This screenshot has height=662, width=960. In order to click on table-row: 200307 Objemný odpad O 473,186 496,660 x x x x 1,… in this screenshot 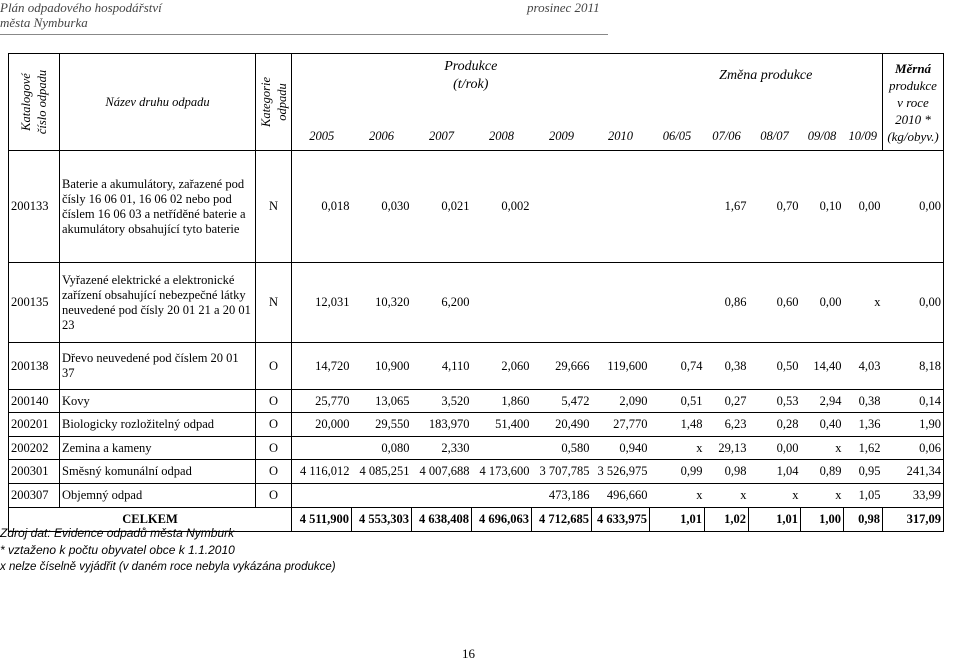, I will do `click(476, 495)`.